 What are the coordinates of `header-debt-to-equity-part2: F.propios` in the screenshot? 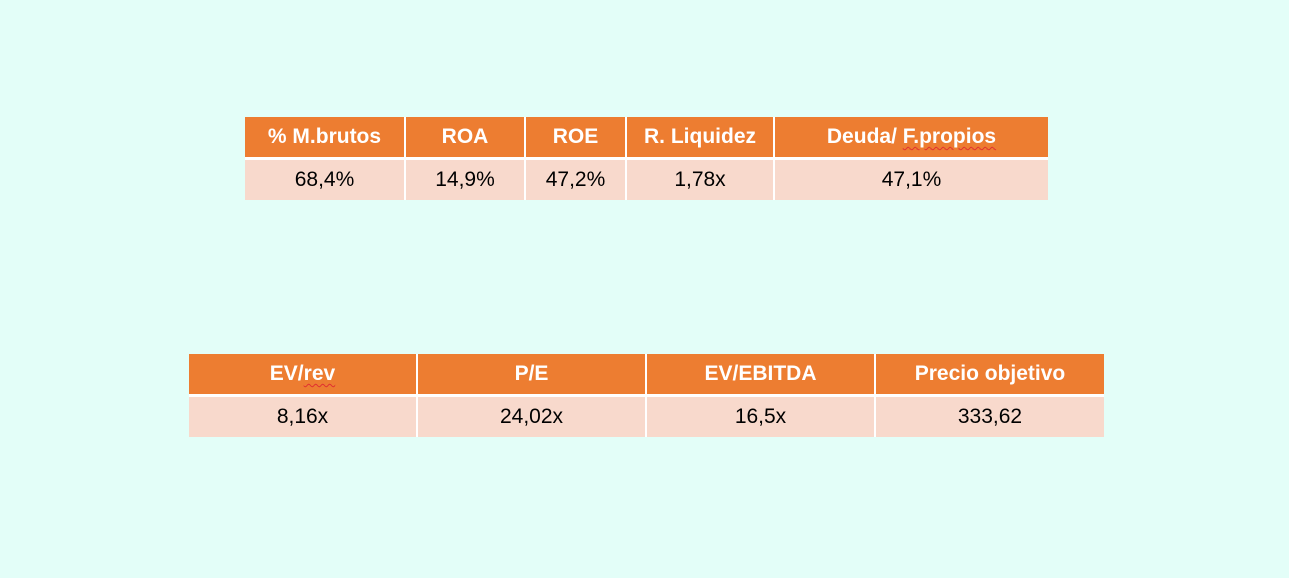 It's located at (949, 136).